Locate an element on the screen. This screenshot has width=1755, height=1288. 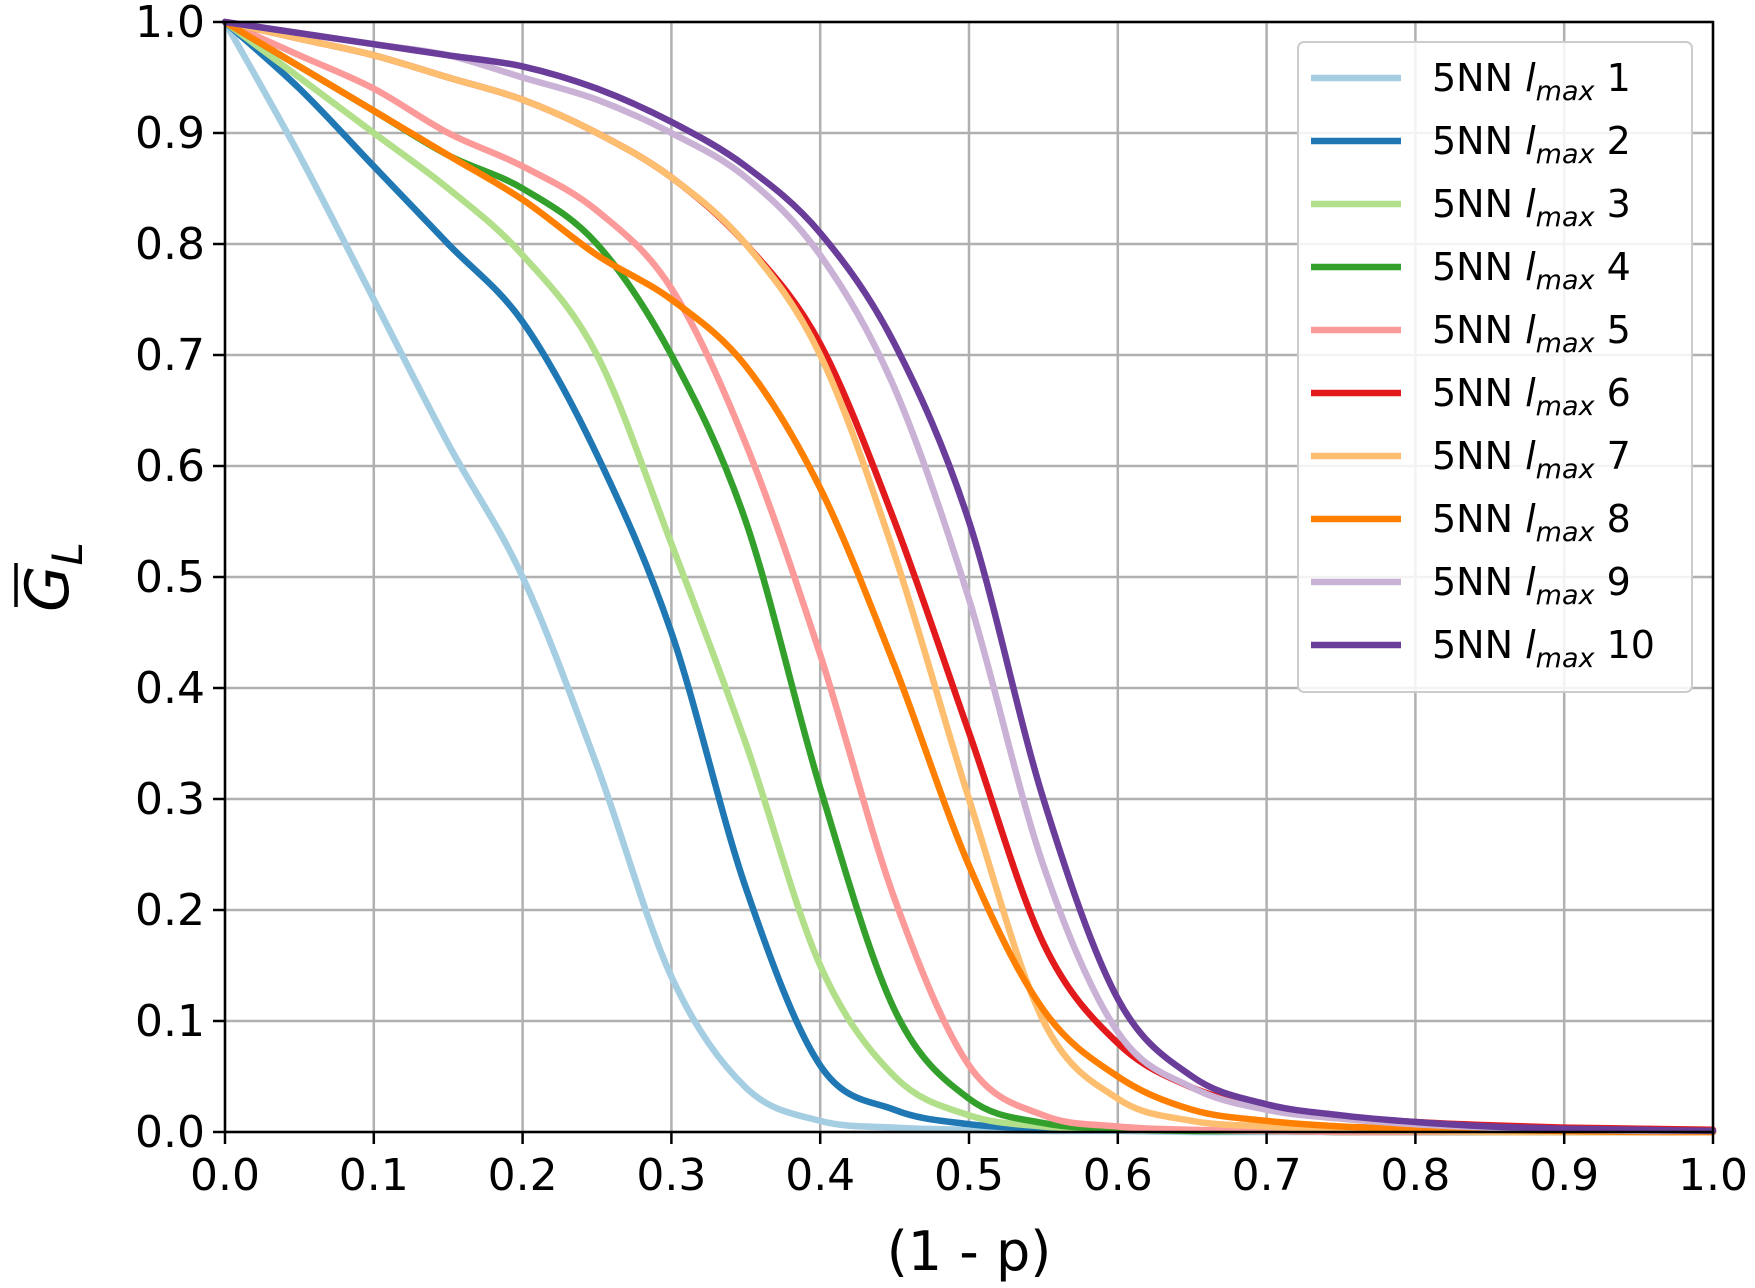
legend-item: 5NN lmax 9 is located at coordinates (1471, 585).